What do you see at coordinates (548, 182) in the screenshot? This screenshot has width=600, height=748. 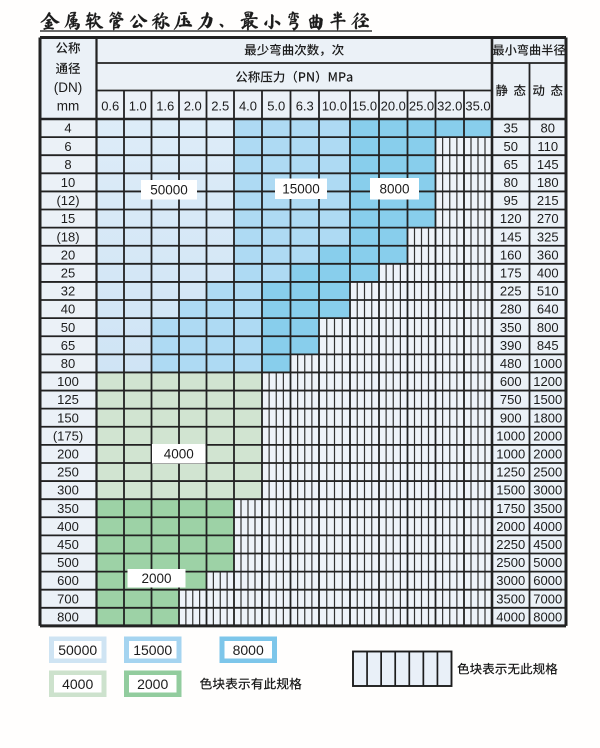 I see `svg-text: 180` at bounding box center [548, 182].